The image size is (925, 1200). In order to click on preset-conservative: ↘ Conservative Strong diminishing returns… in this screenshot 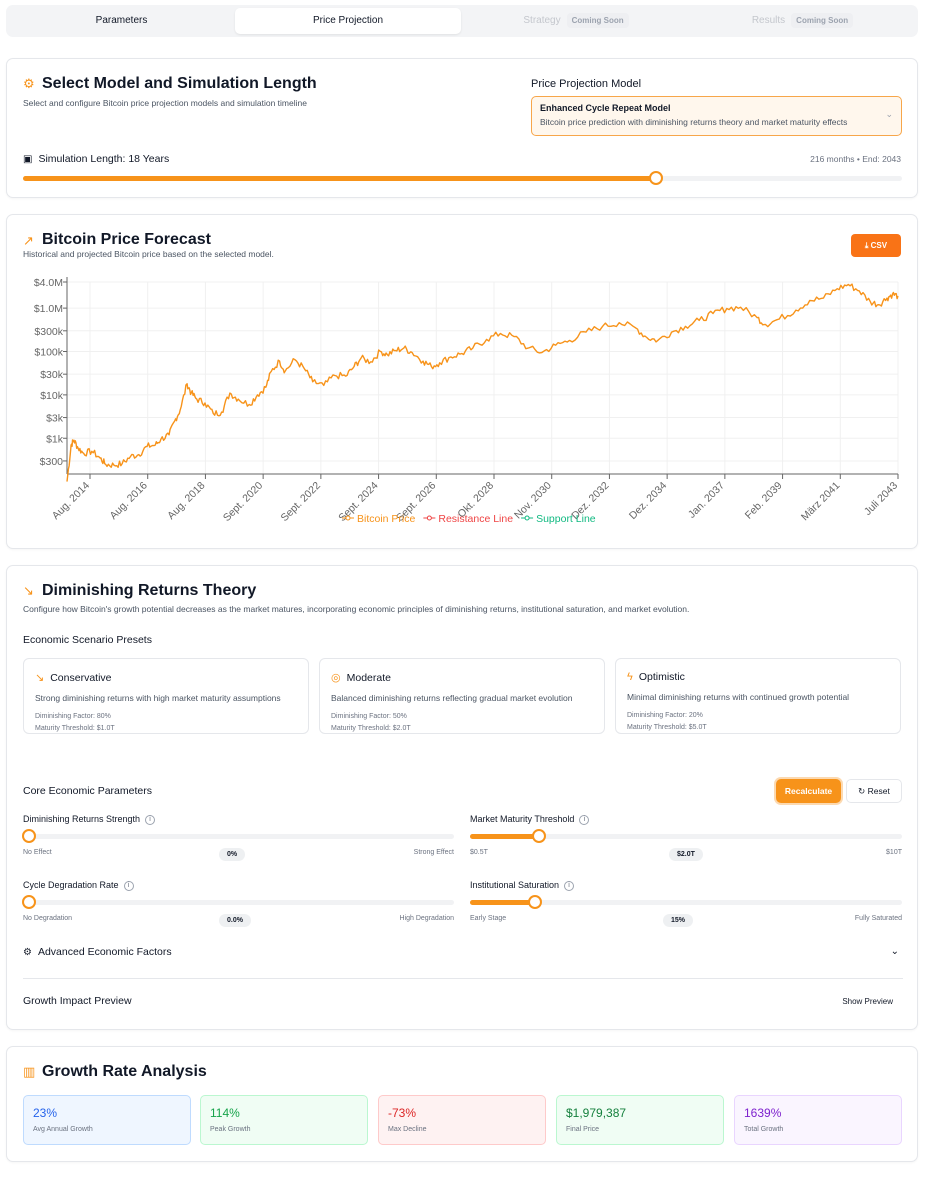, I will do `click(166, 696)`.